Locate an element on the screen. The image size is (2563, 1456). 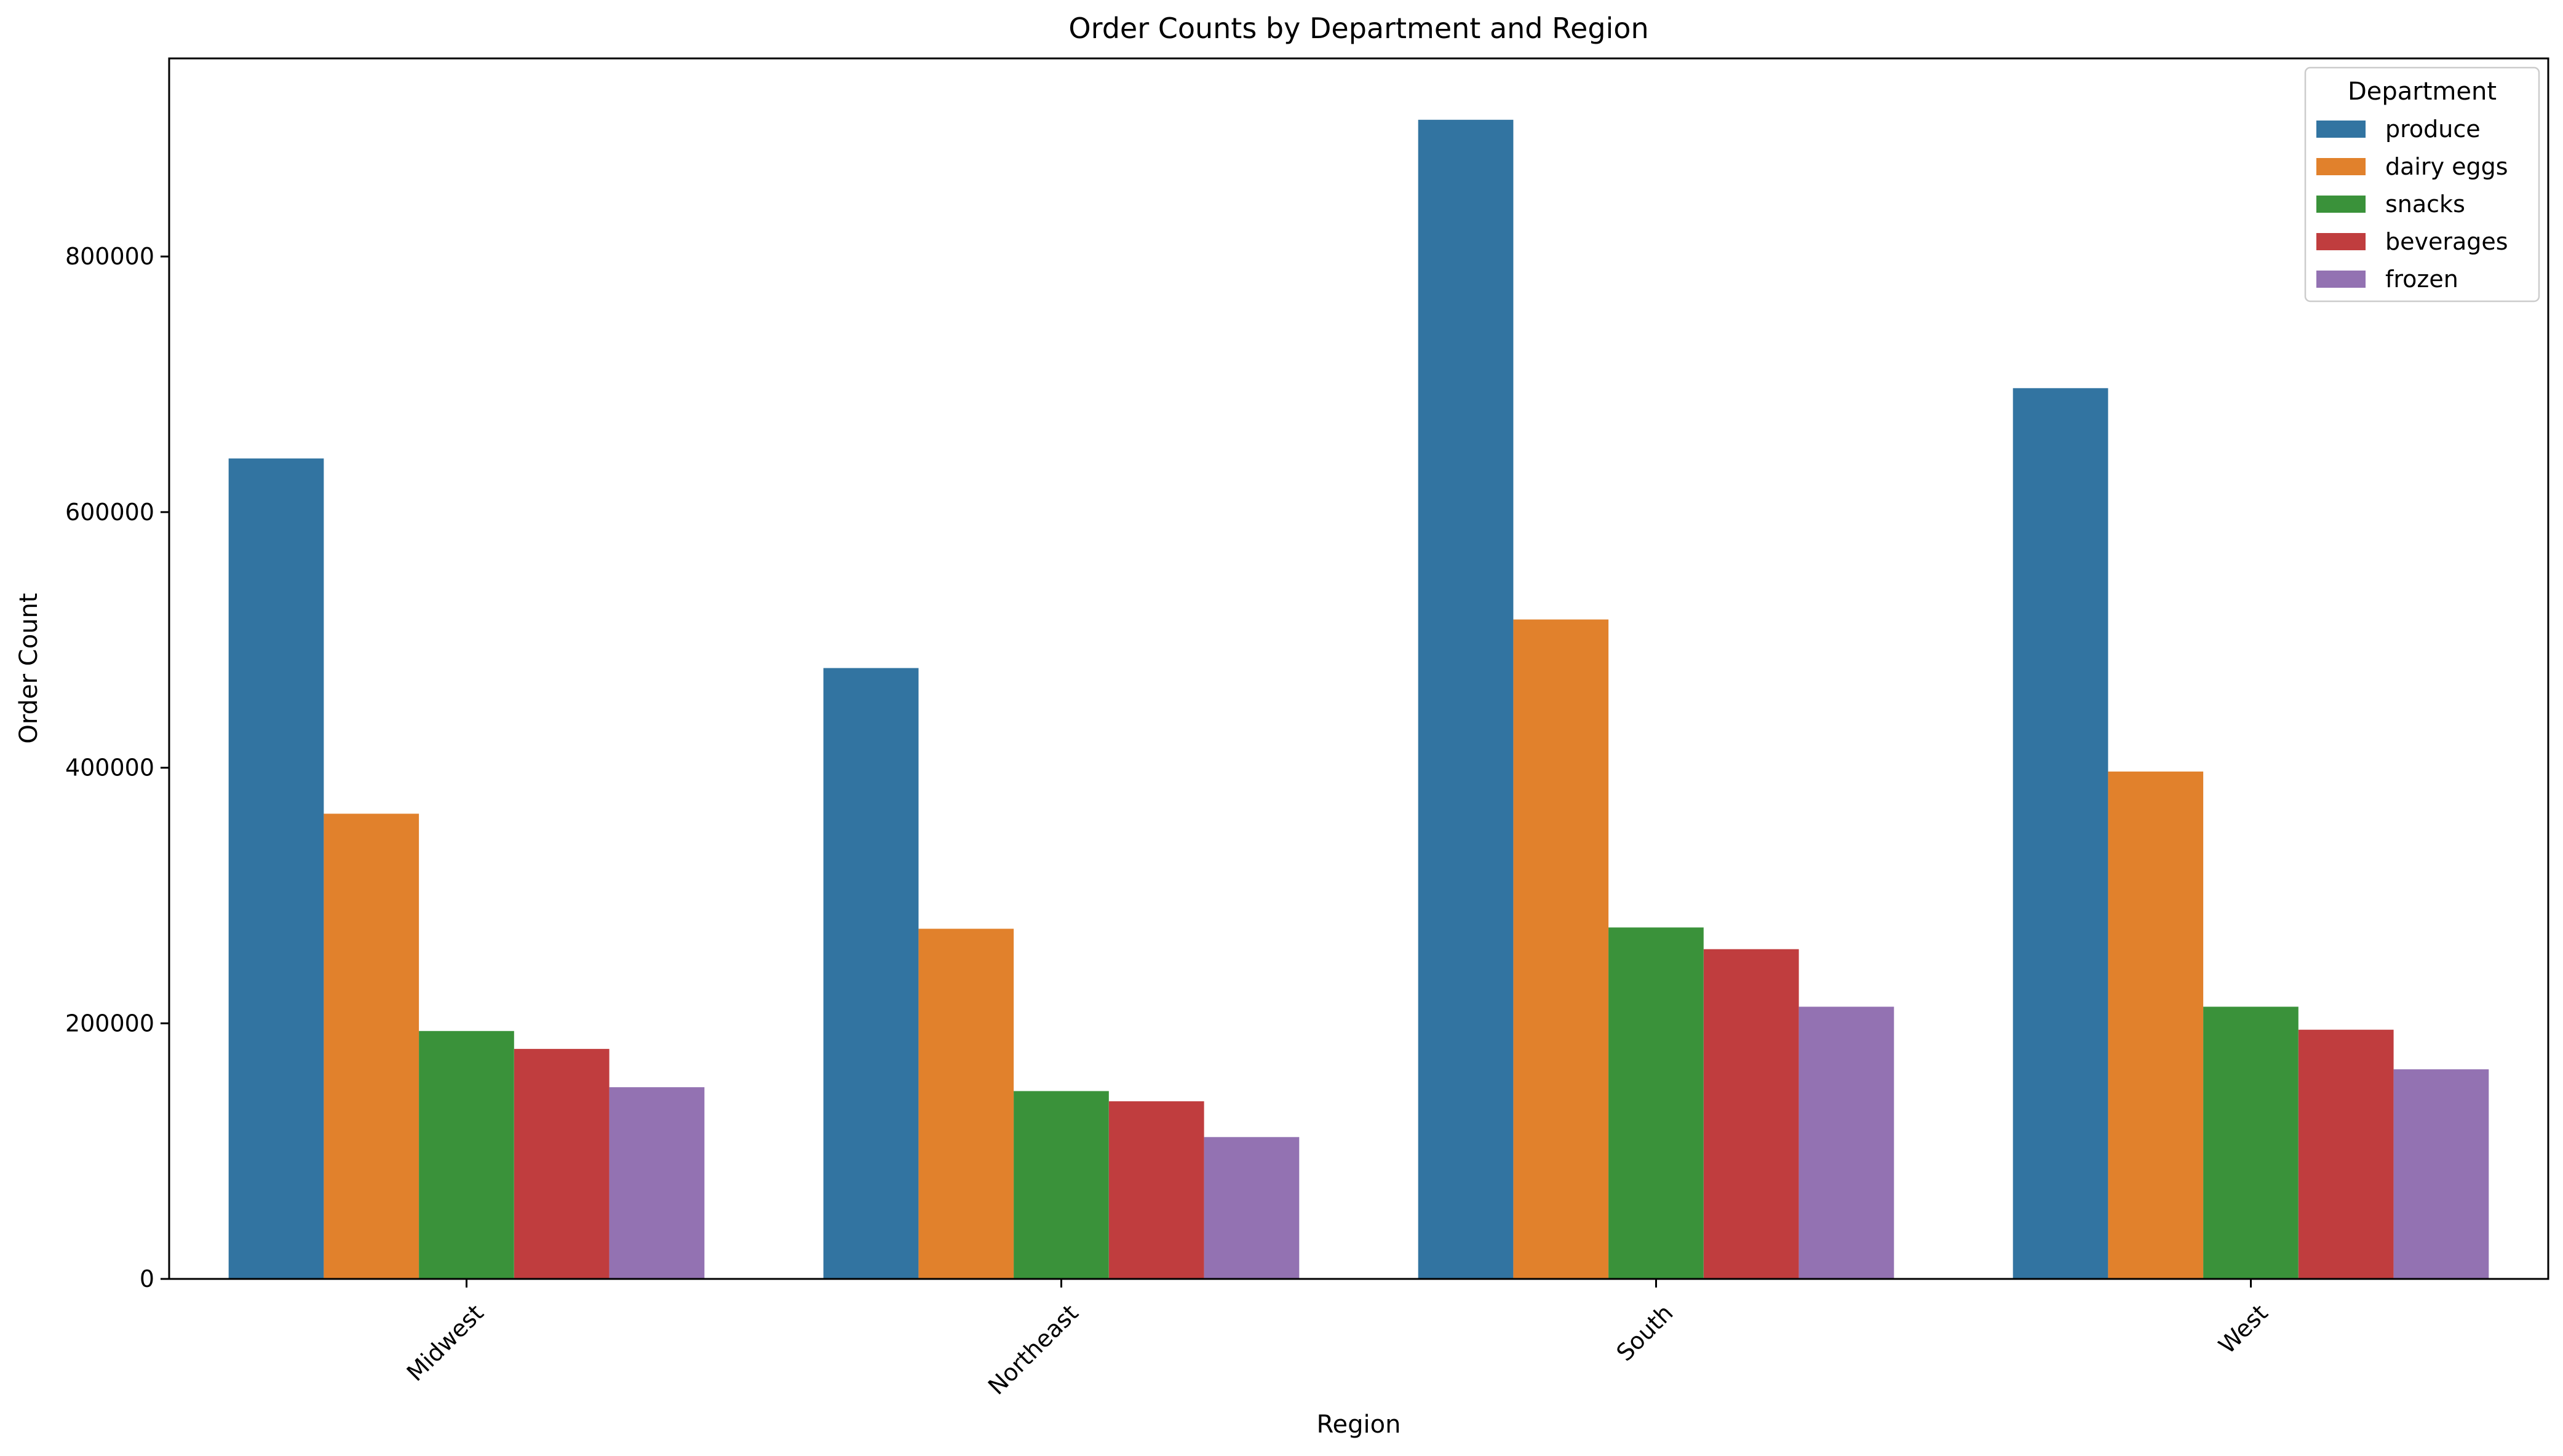
legend-title: Department is located at coordinates (2422, 91).